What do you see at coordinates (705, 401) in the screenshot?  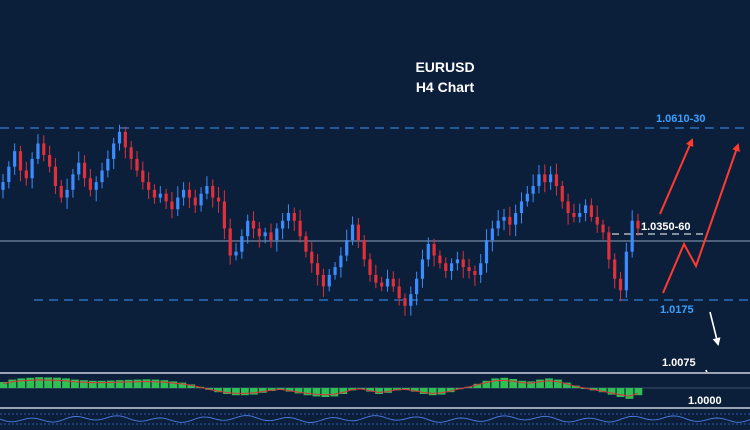 I see `level-label-target: 1.0000` at bounding box center [705, 401].